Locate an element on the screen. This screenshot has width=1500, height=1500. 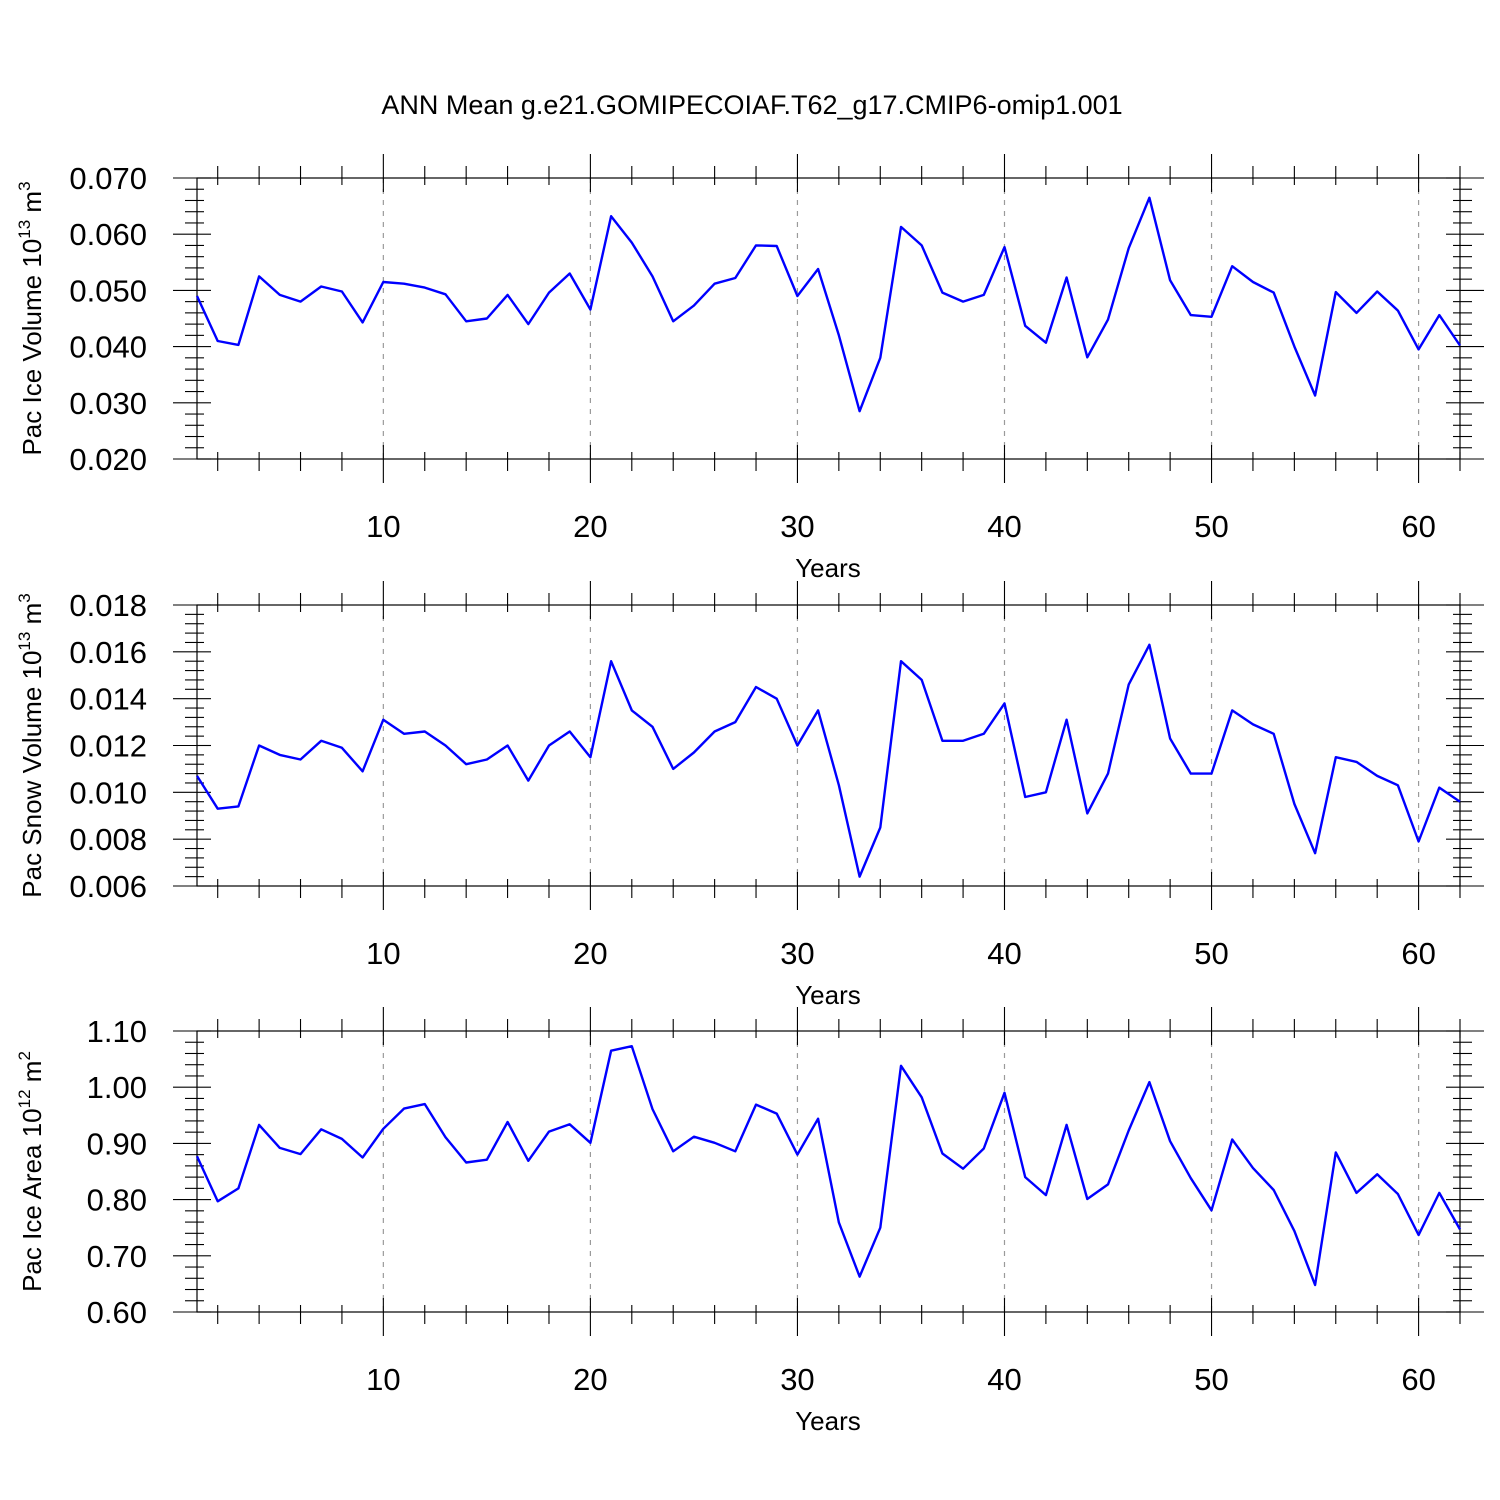
y-axis-title-part: Pac Ice Volume 10 is located at coordinates (32, 347).